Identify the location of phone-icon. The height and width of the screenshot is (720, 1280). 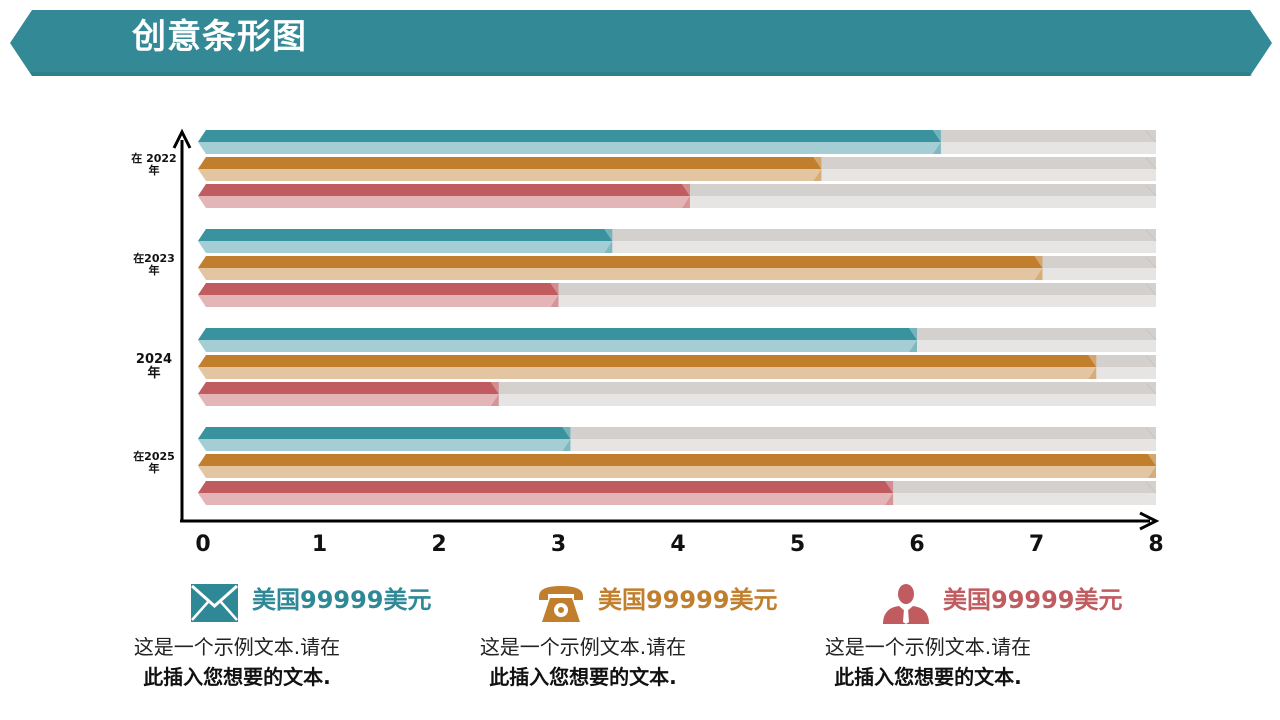
(561, 604).